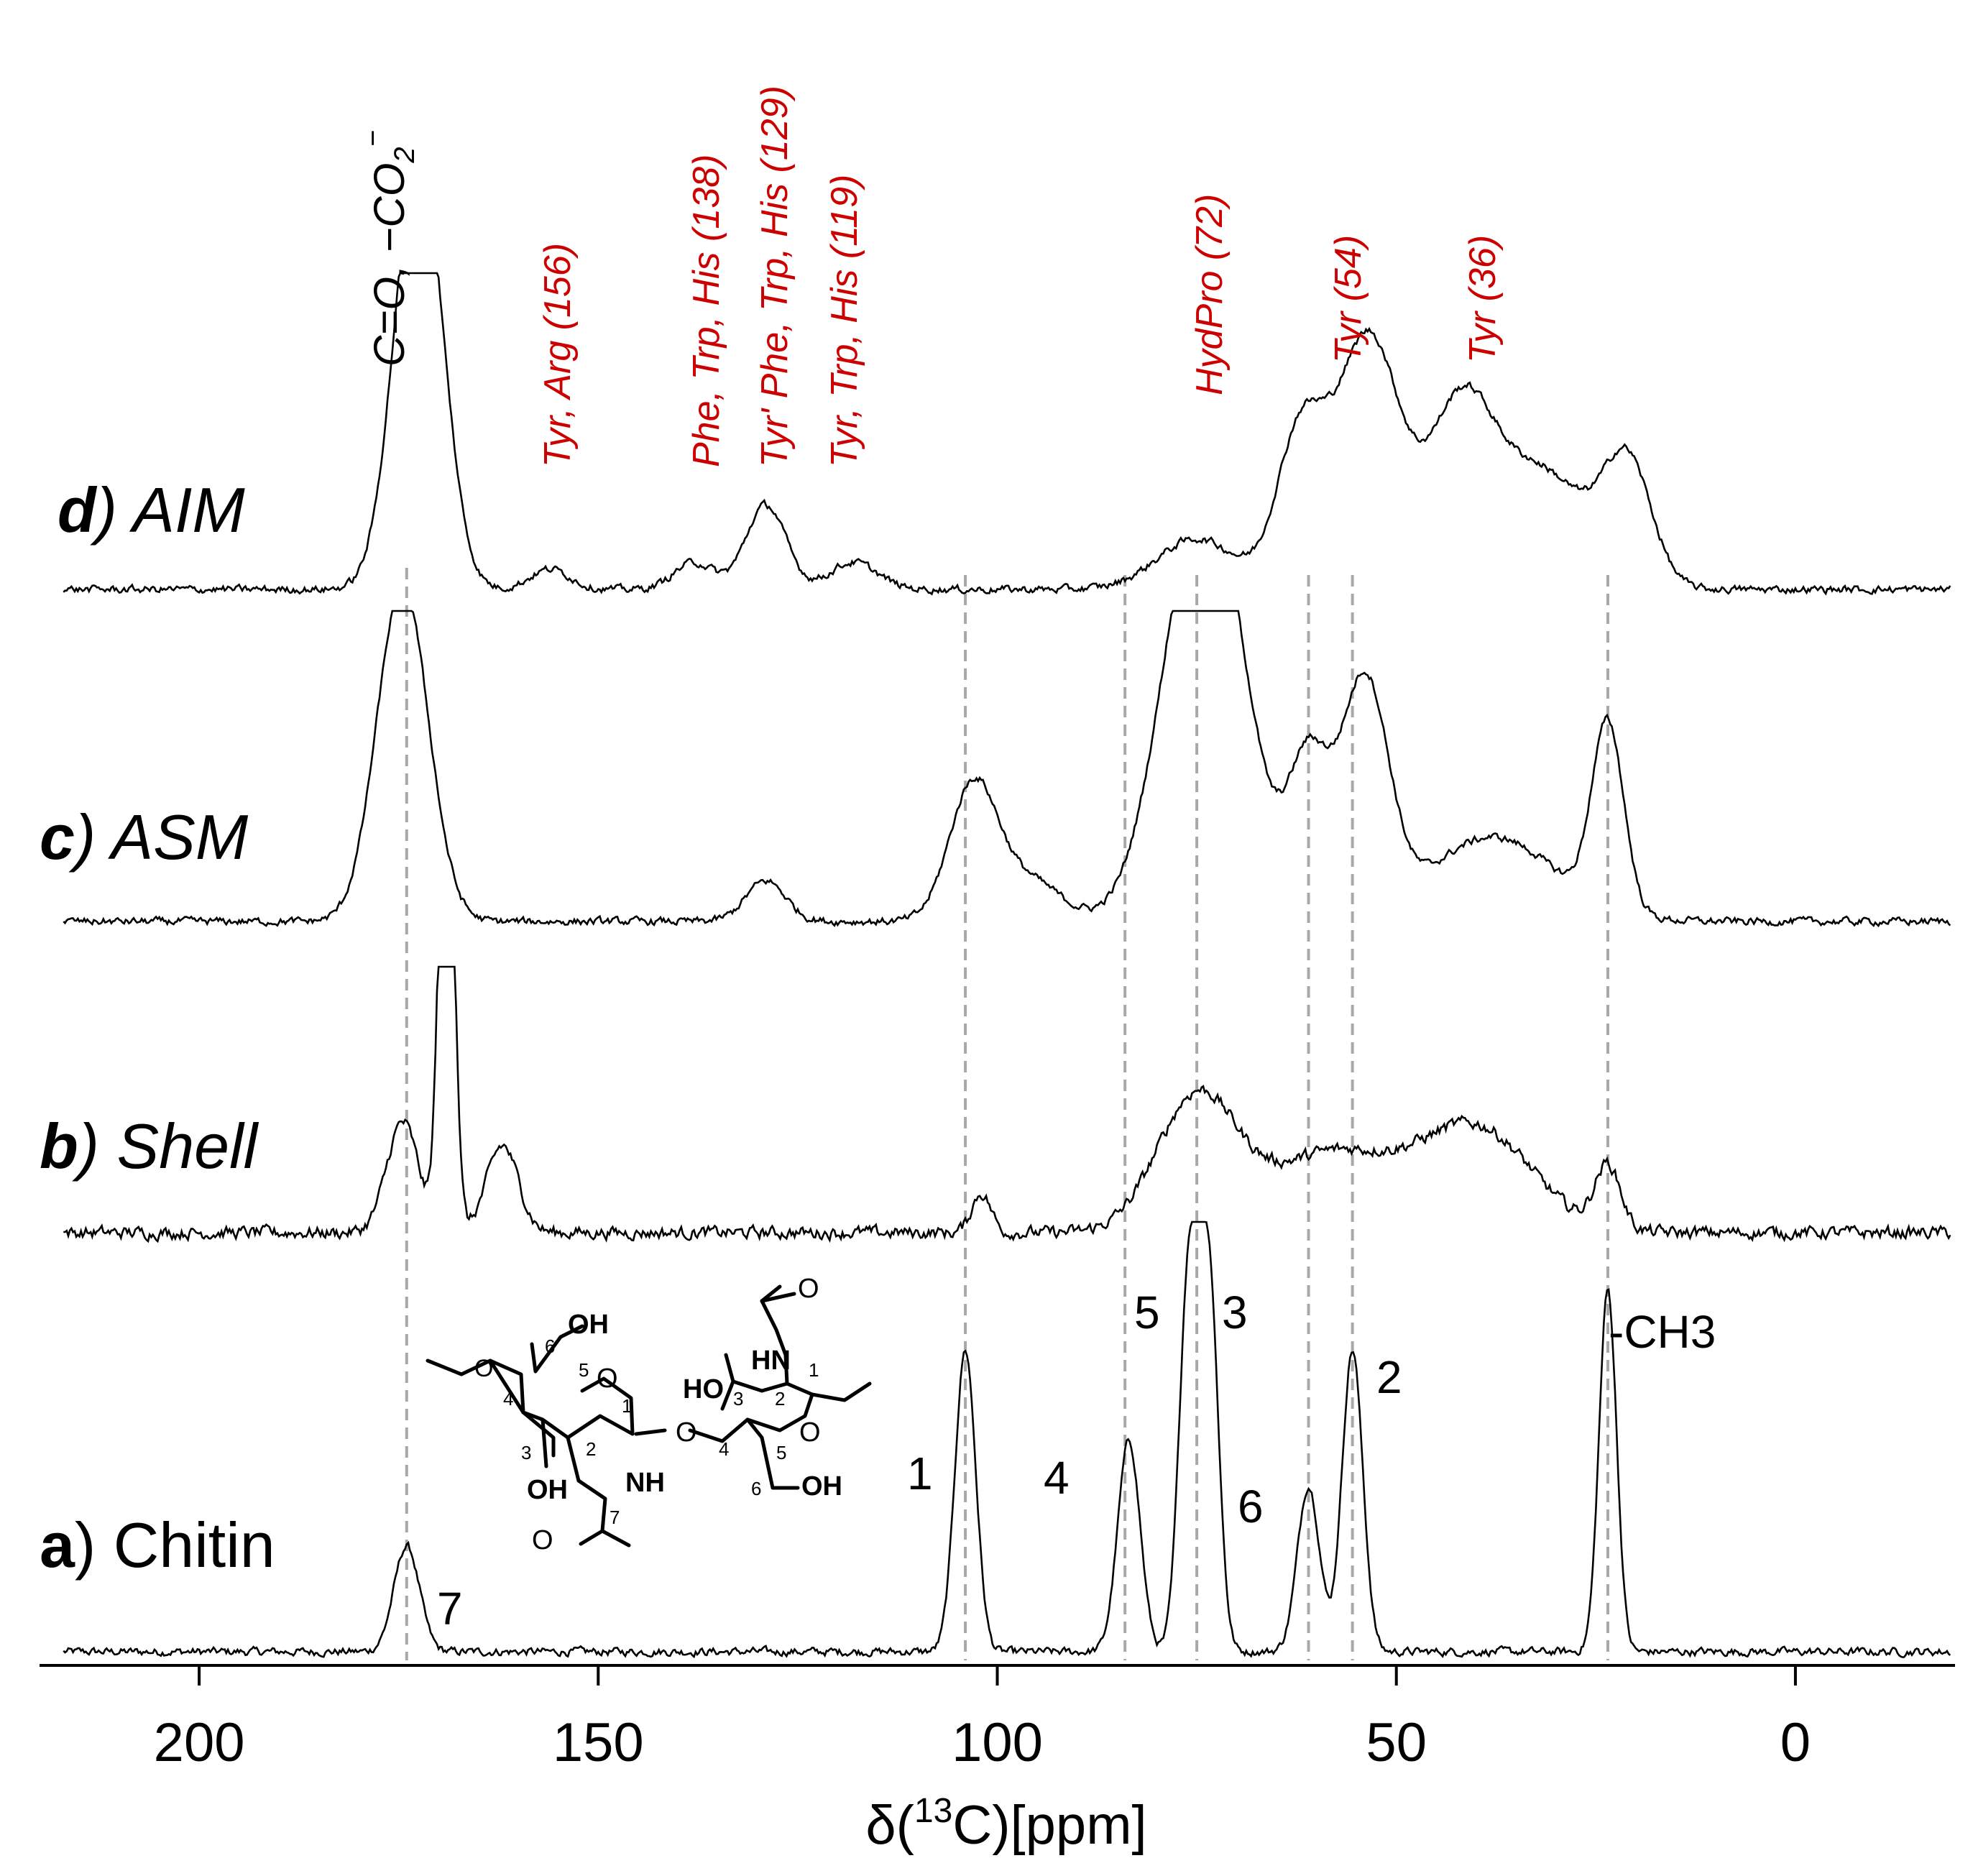  I want to click on top-label-tyr-trp-his: Tyr, Trp, His (119), so click(844, 321).